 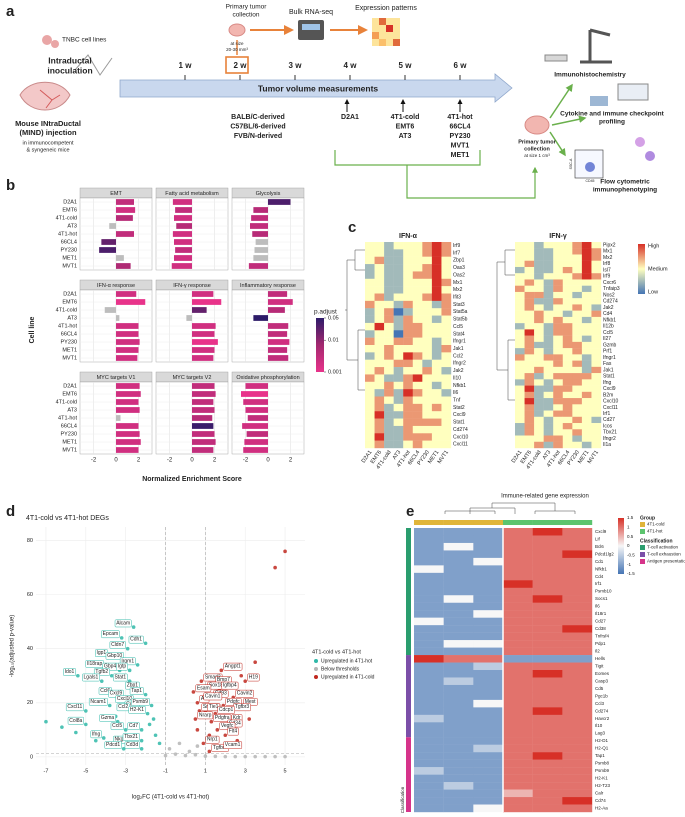 What do you see at coordinates (459, 136) in the screenshot?
I see `cell-line: PY230` at bounding box center [459, 136].